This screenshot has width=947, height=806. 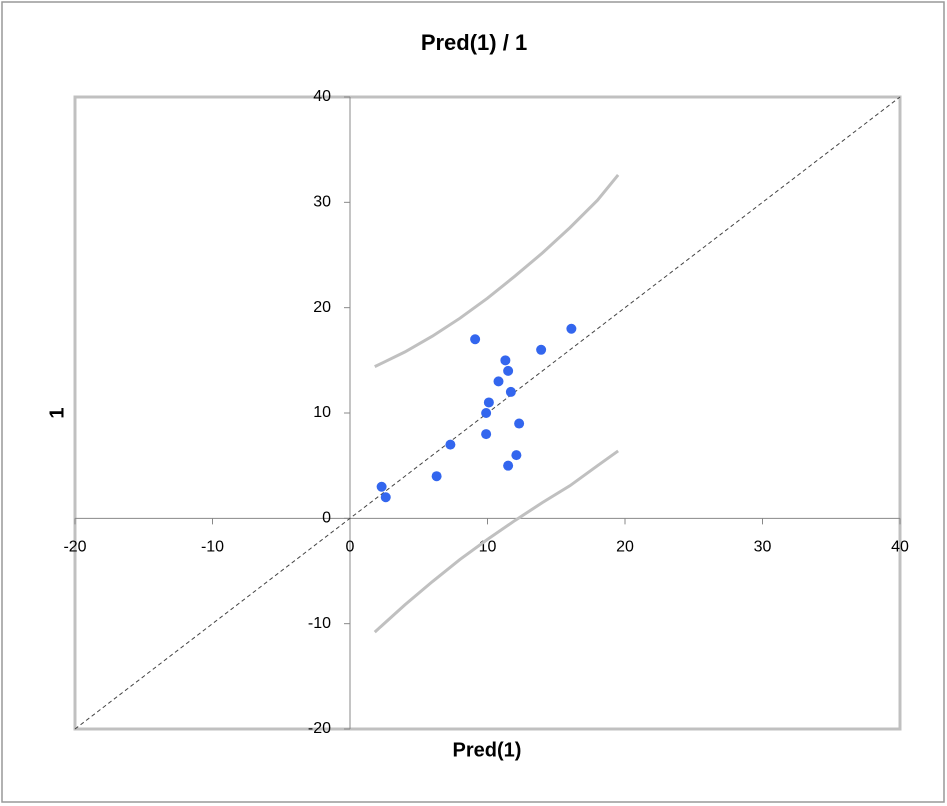 I want to click on x-tick-label: -20, so click(x=74, y=547).